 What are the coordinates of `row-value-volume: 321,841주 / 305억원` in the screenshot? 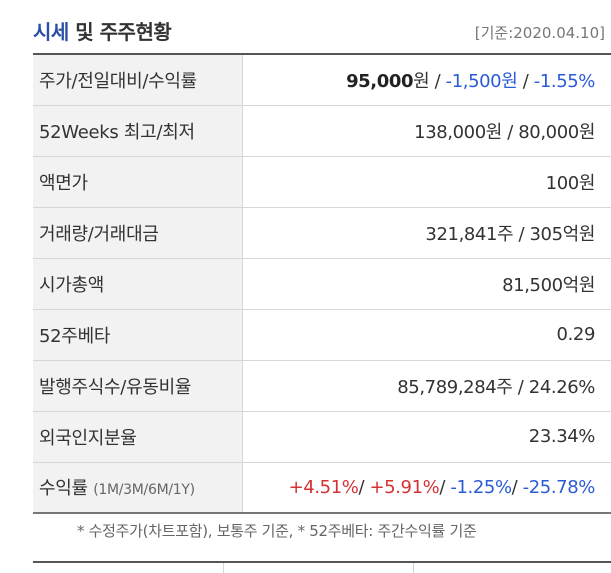 It's located at (426, 233).